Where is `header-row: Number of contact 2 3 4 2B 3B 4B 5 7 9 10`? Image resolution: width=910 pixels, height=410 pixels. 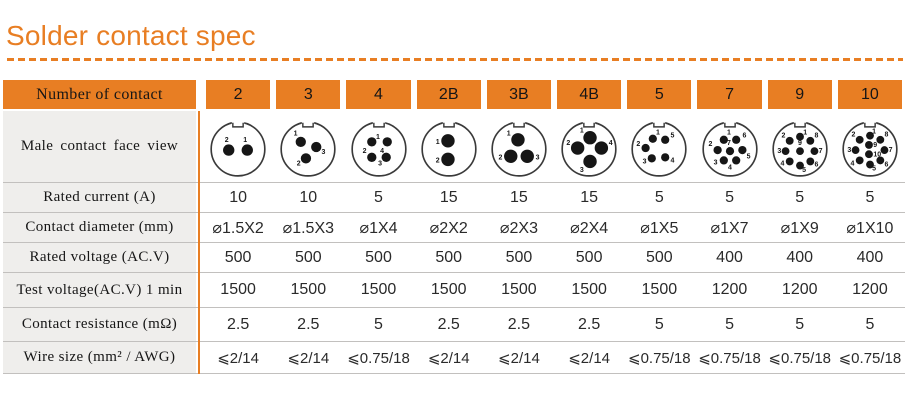 header-row: Number of contact 2 3 4 2B 3B 4B 5 7 9 10 is located at coordinates (454, 94).